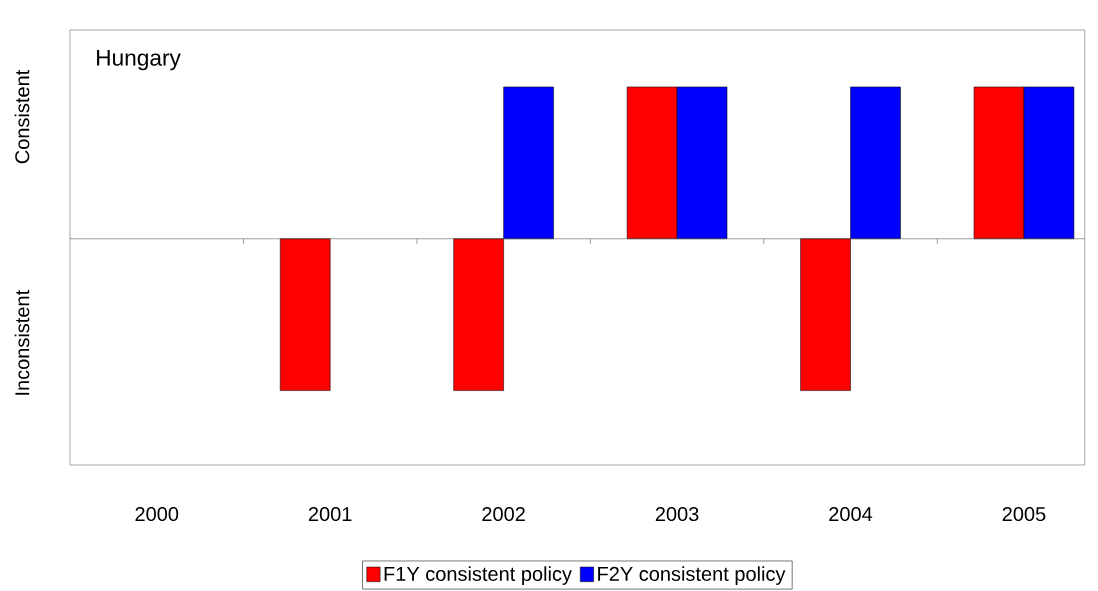 Image resolution: width=1098 pixels, height=591 pixels. What do you see at coordinates (139, 60) in the screenshot?
I see `chart-title: Hungary` at bounding box center [139, 60].